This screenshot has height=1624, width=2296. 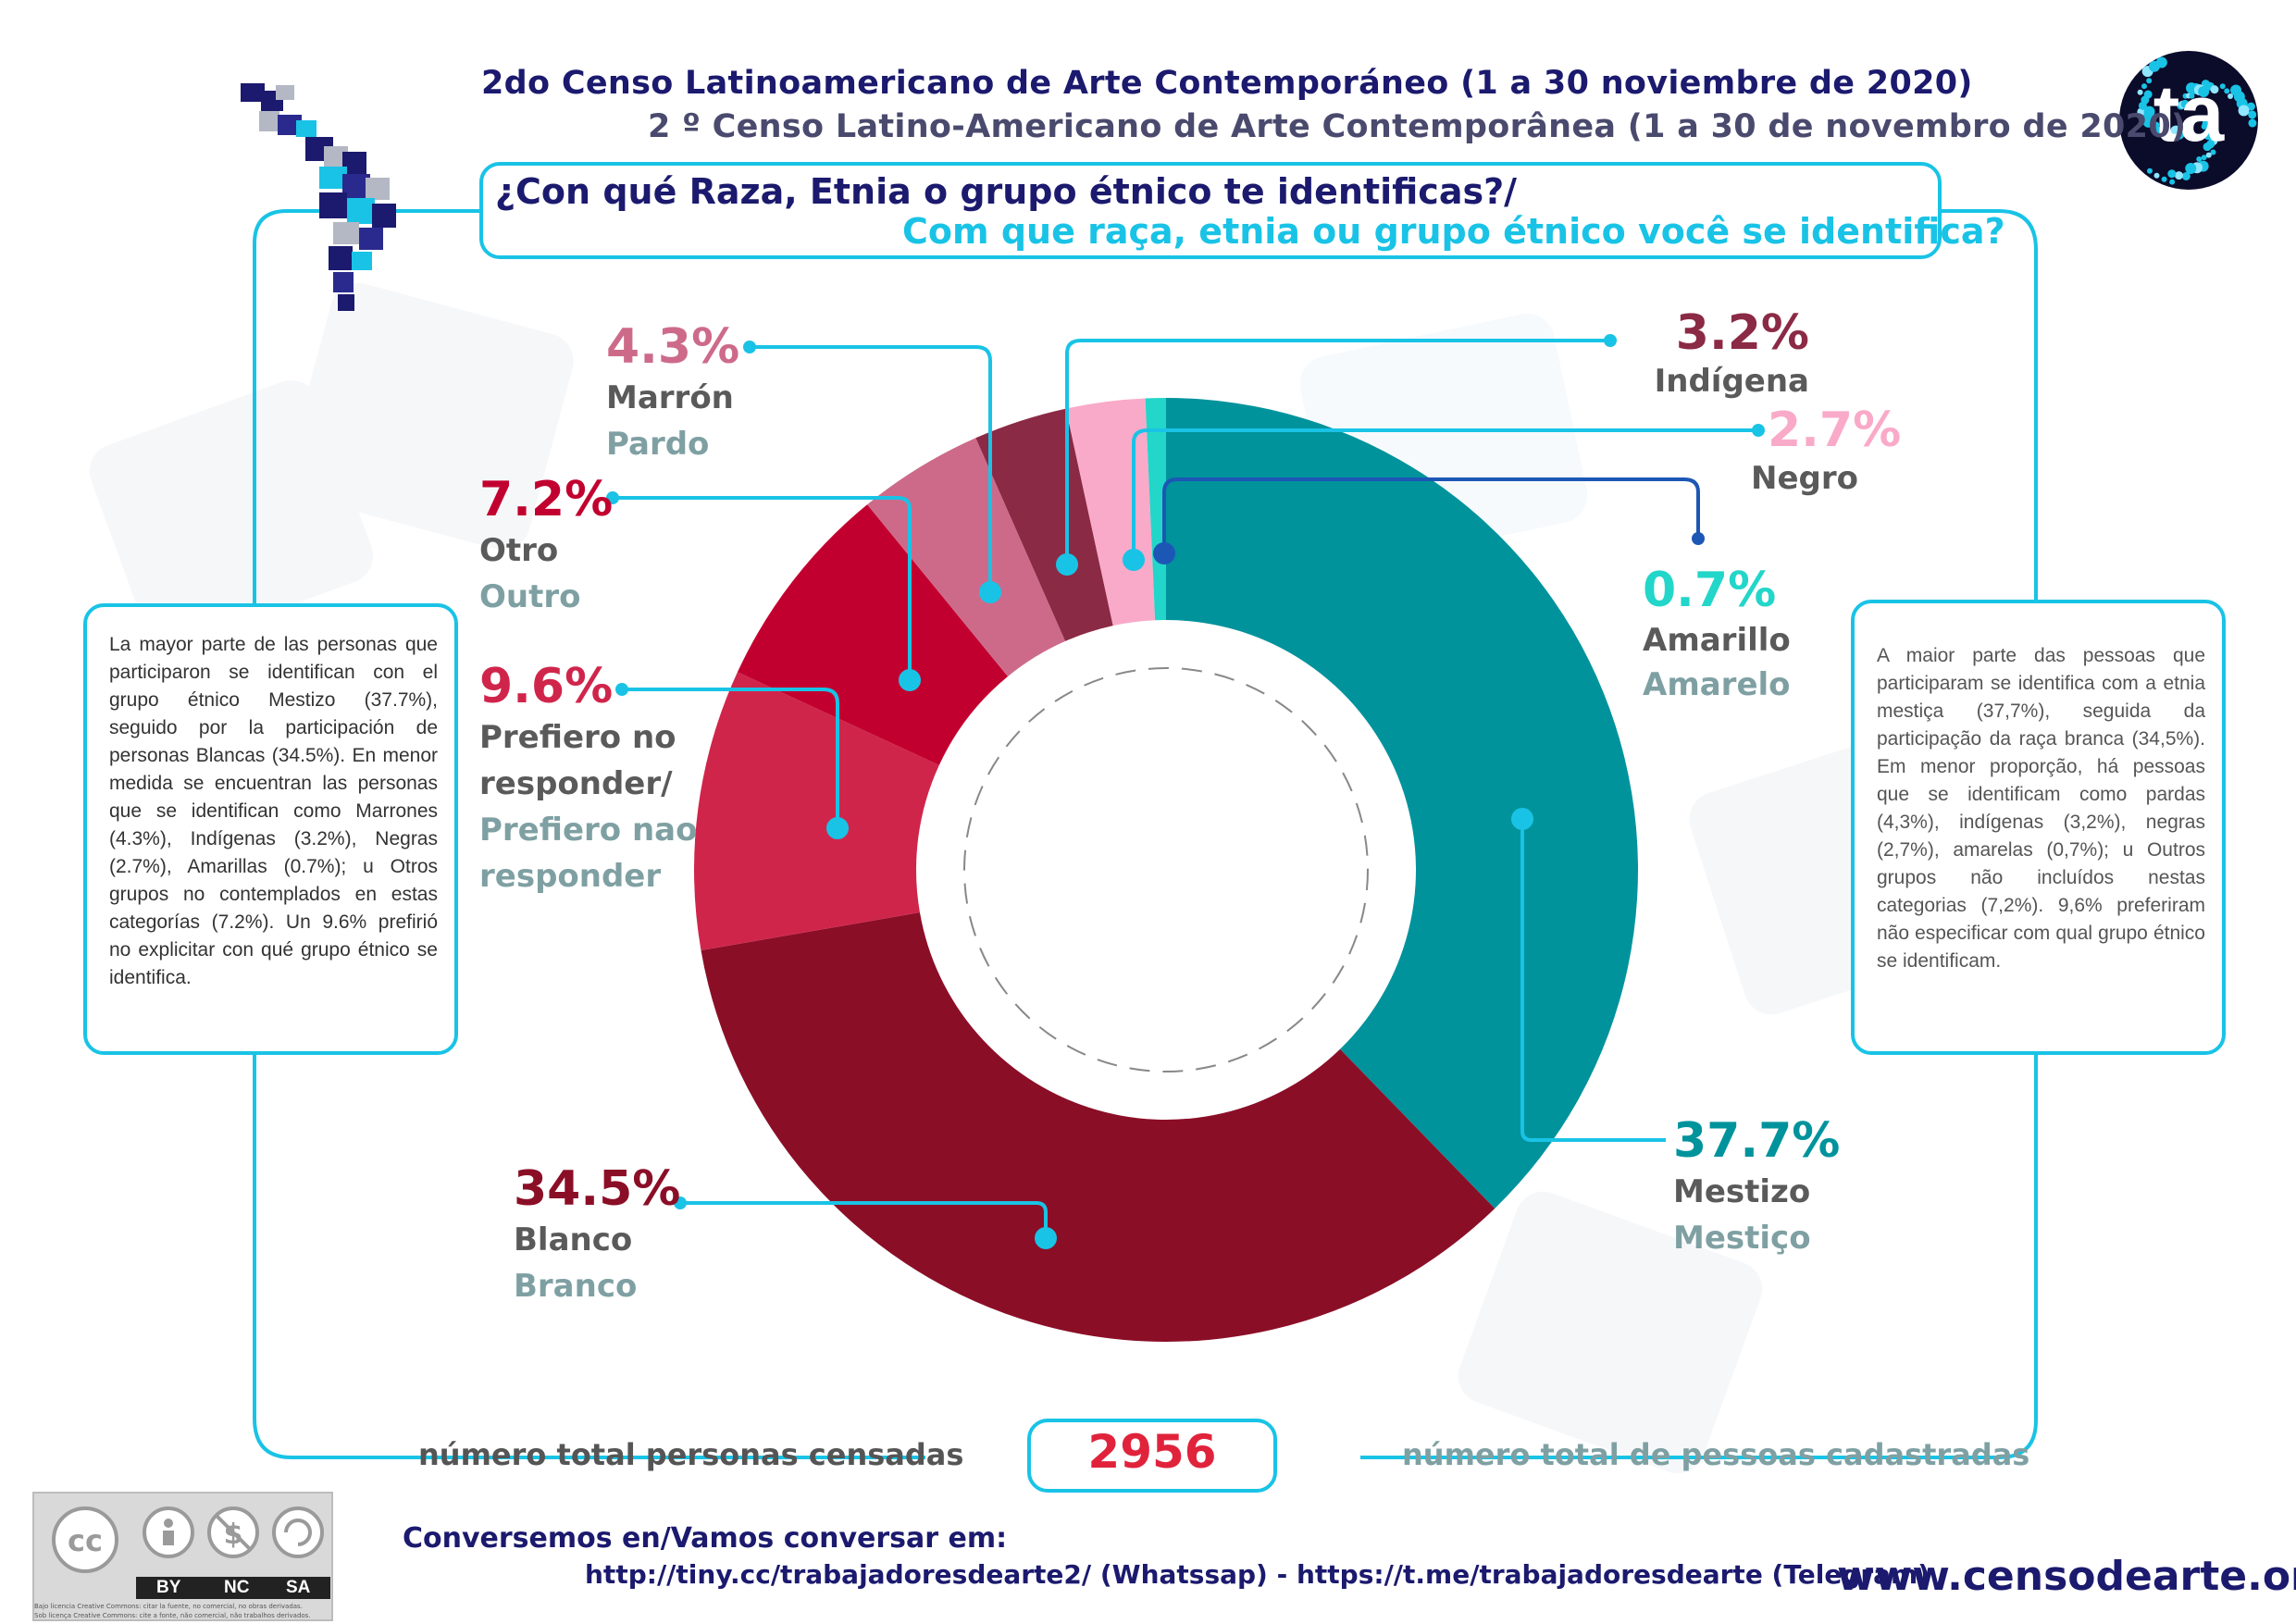 I want to click on leader-line-otro, so click(x=763, y=588).